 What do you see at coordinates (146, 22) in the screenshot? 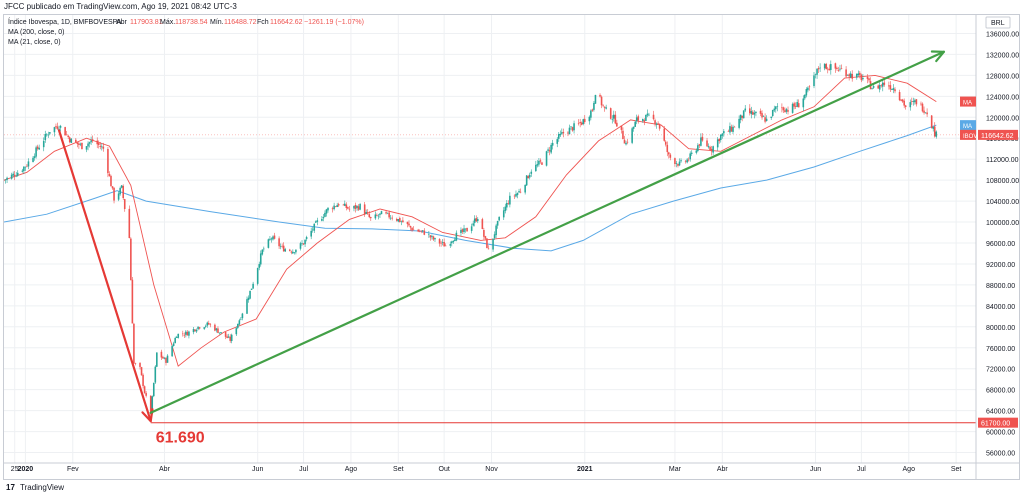
I see `legend-open-value: 117903.81` at bounding box center [146, 22].